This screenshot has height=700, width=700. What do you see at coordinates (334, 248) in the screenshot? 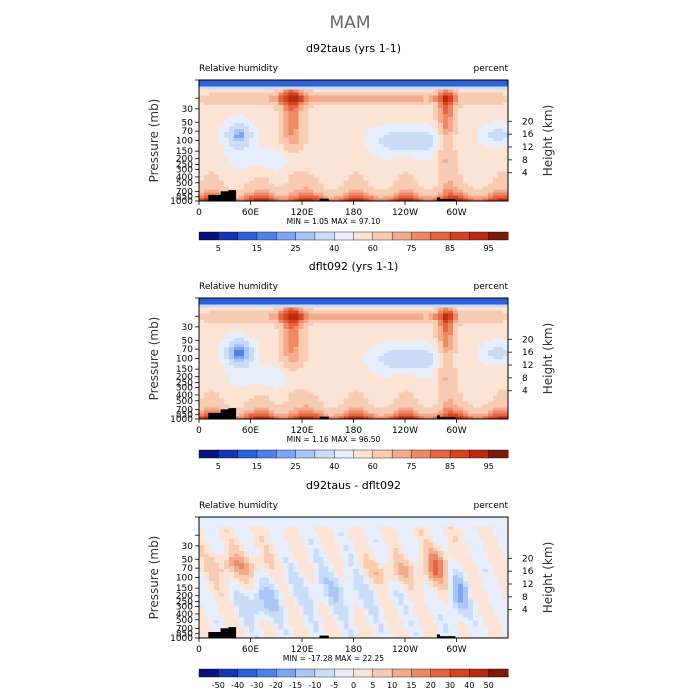
I see `colorbar-label: 40` at bounding box center [334, 248].